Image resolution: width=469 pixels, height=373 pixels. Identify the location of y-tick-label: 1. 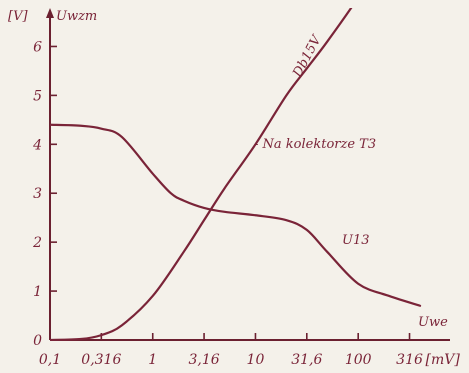
(37, 292).